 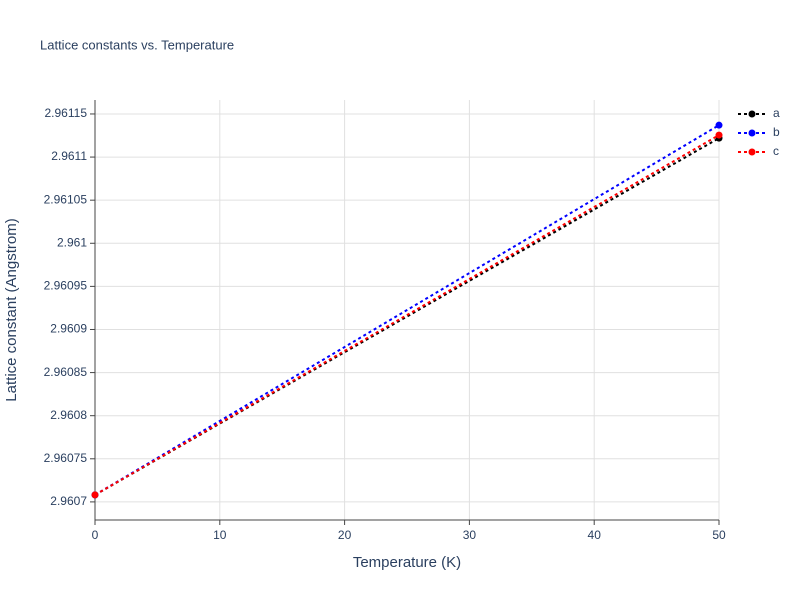 I want to click on legend-label: c, so click(x=776, y=151).